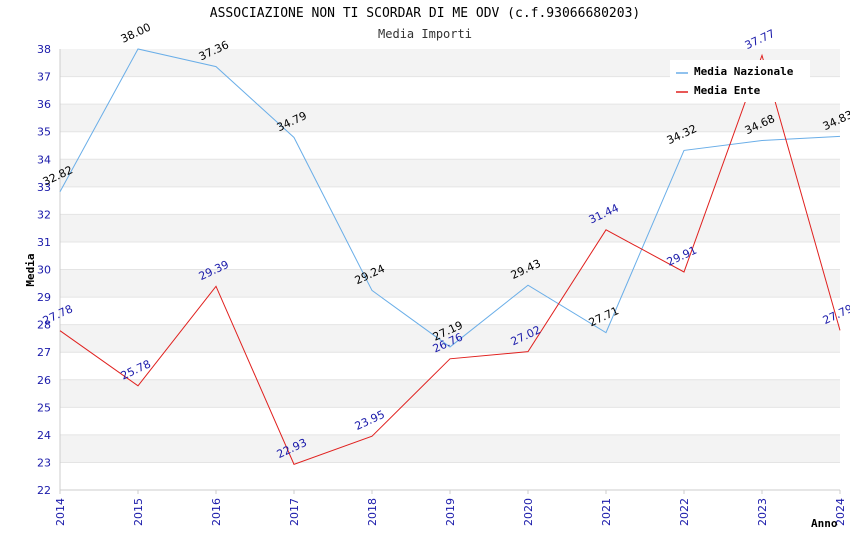  Describe the element at coordinates (44, 352) in the screenshot. I see `y-tick-label: 27` at that location.